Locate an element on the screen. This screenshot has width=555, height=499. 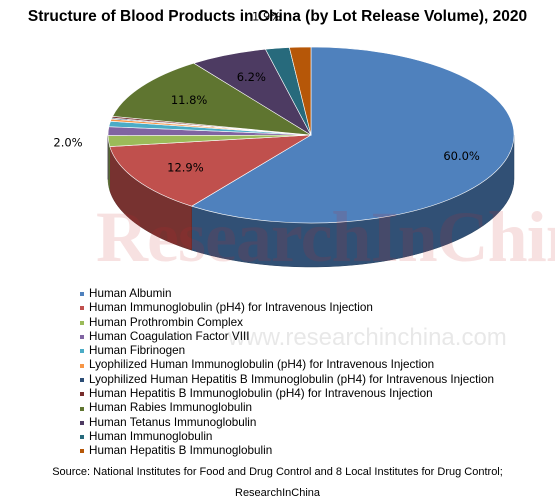
data-label-8: 11.8% is located at coordinates (189, 100).